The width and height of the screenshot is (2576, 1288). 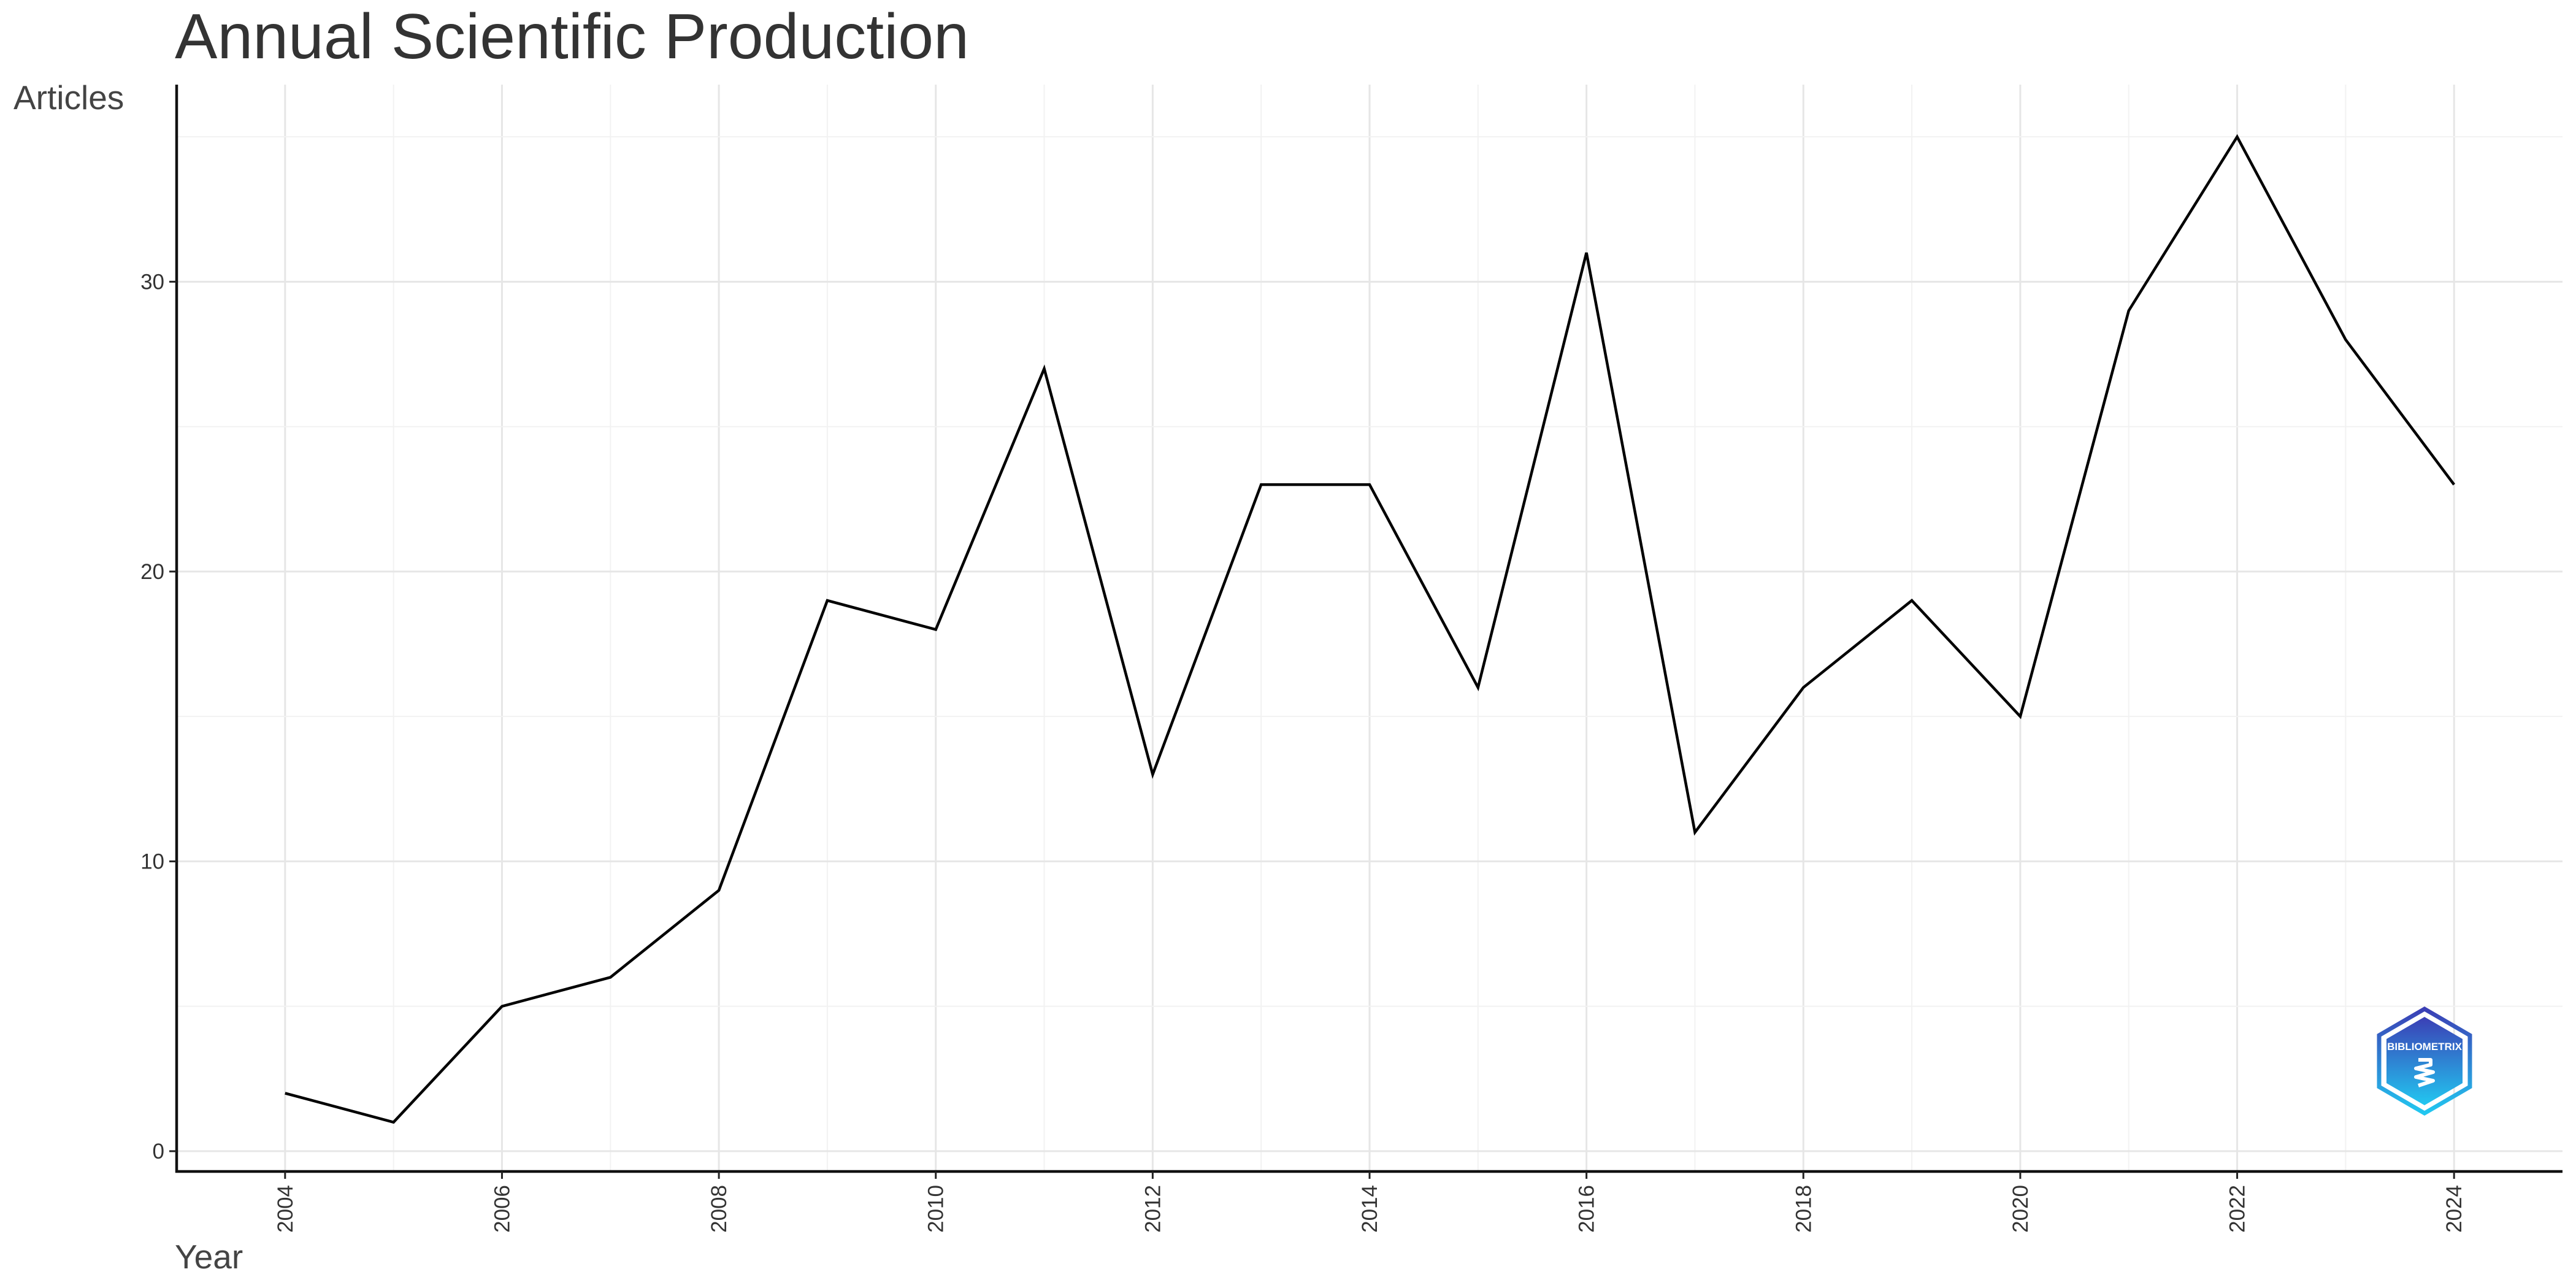 What do you see at coordinates (1153, 1209) in the screenshot?
I see `x-tick-label: 2012` at bounding box center [1153, 1209].